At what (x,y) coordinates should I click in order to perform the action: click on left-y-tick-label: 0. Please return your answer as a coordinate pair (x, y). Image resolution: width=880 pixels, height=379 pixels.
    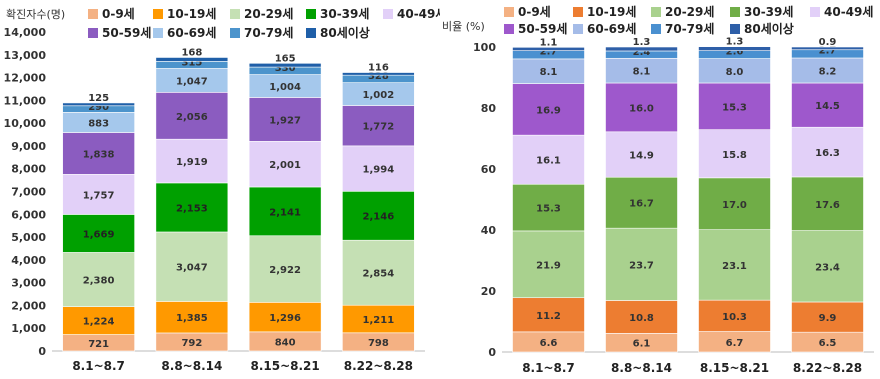
    Looking at the image, I should click on (42, 351).